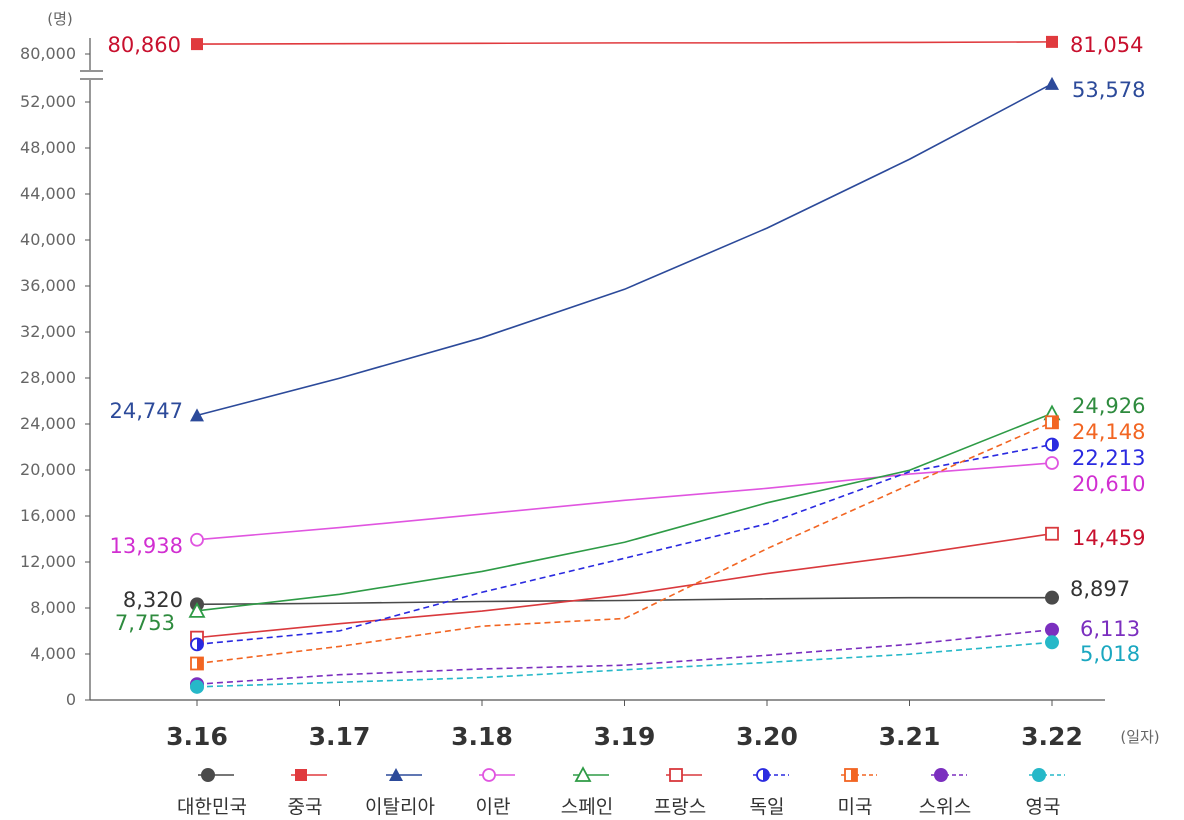 The image size is (1184, 820). I want to click on legend-label: 독일, so click(767, 807).